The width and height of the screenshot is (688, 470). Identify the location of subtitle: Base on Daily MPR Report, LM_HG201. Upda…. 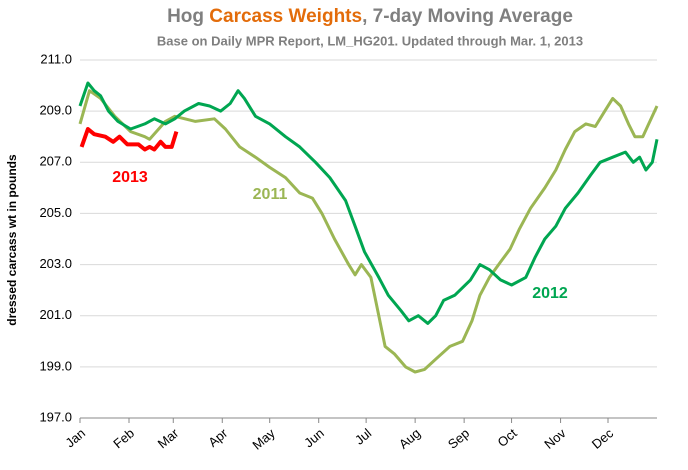
(370, 40).